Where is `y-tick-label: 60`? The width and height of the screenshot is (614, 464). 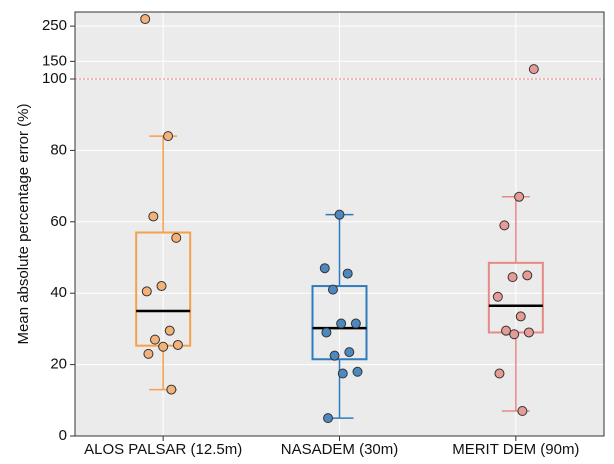 y-tick-label: 60 is located at coordinates (58, 221).